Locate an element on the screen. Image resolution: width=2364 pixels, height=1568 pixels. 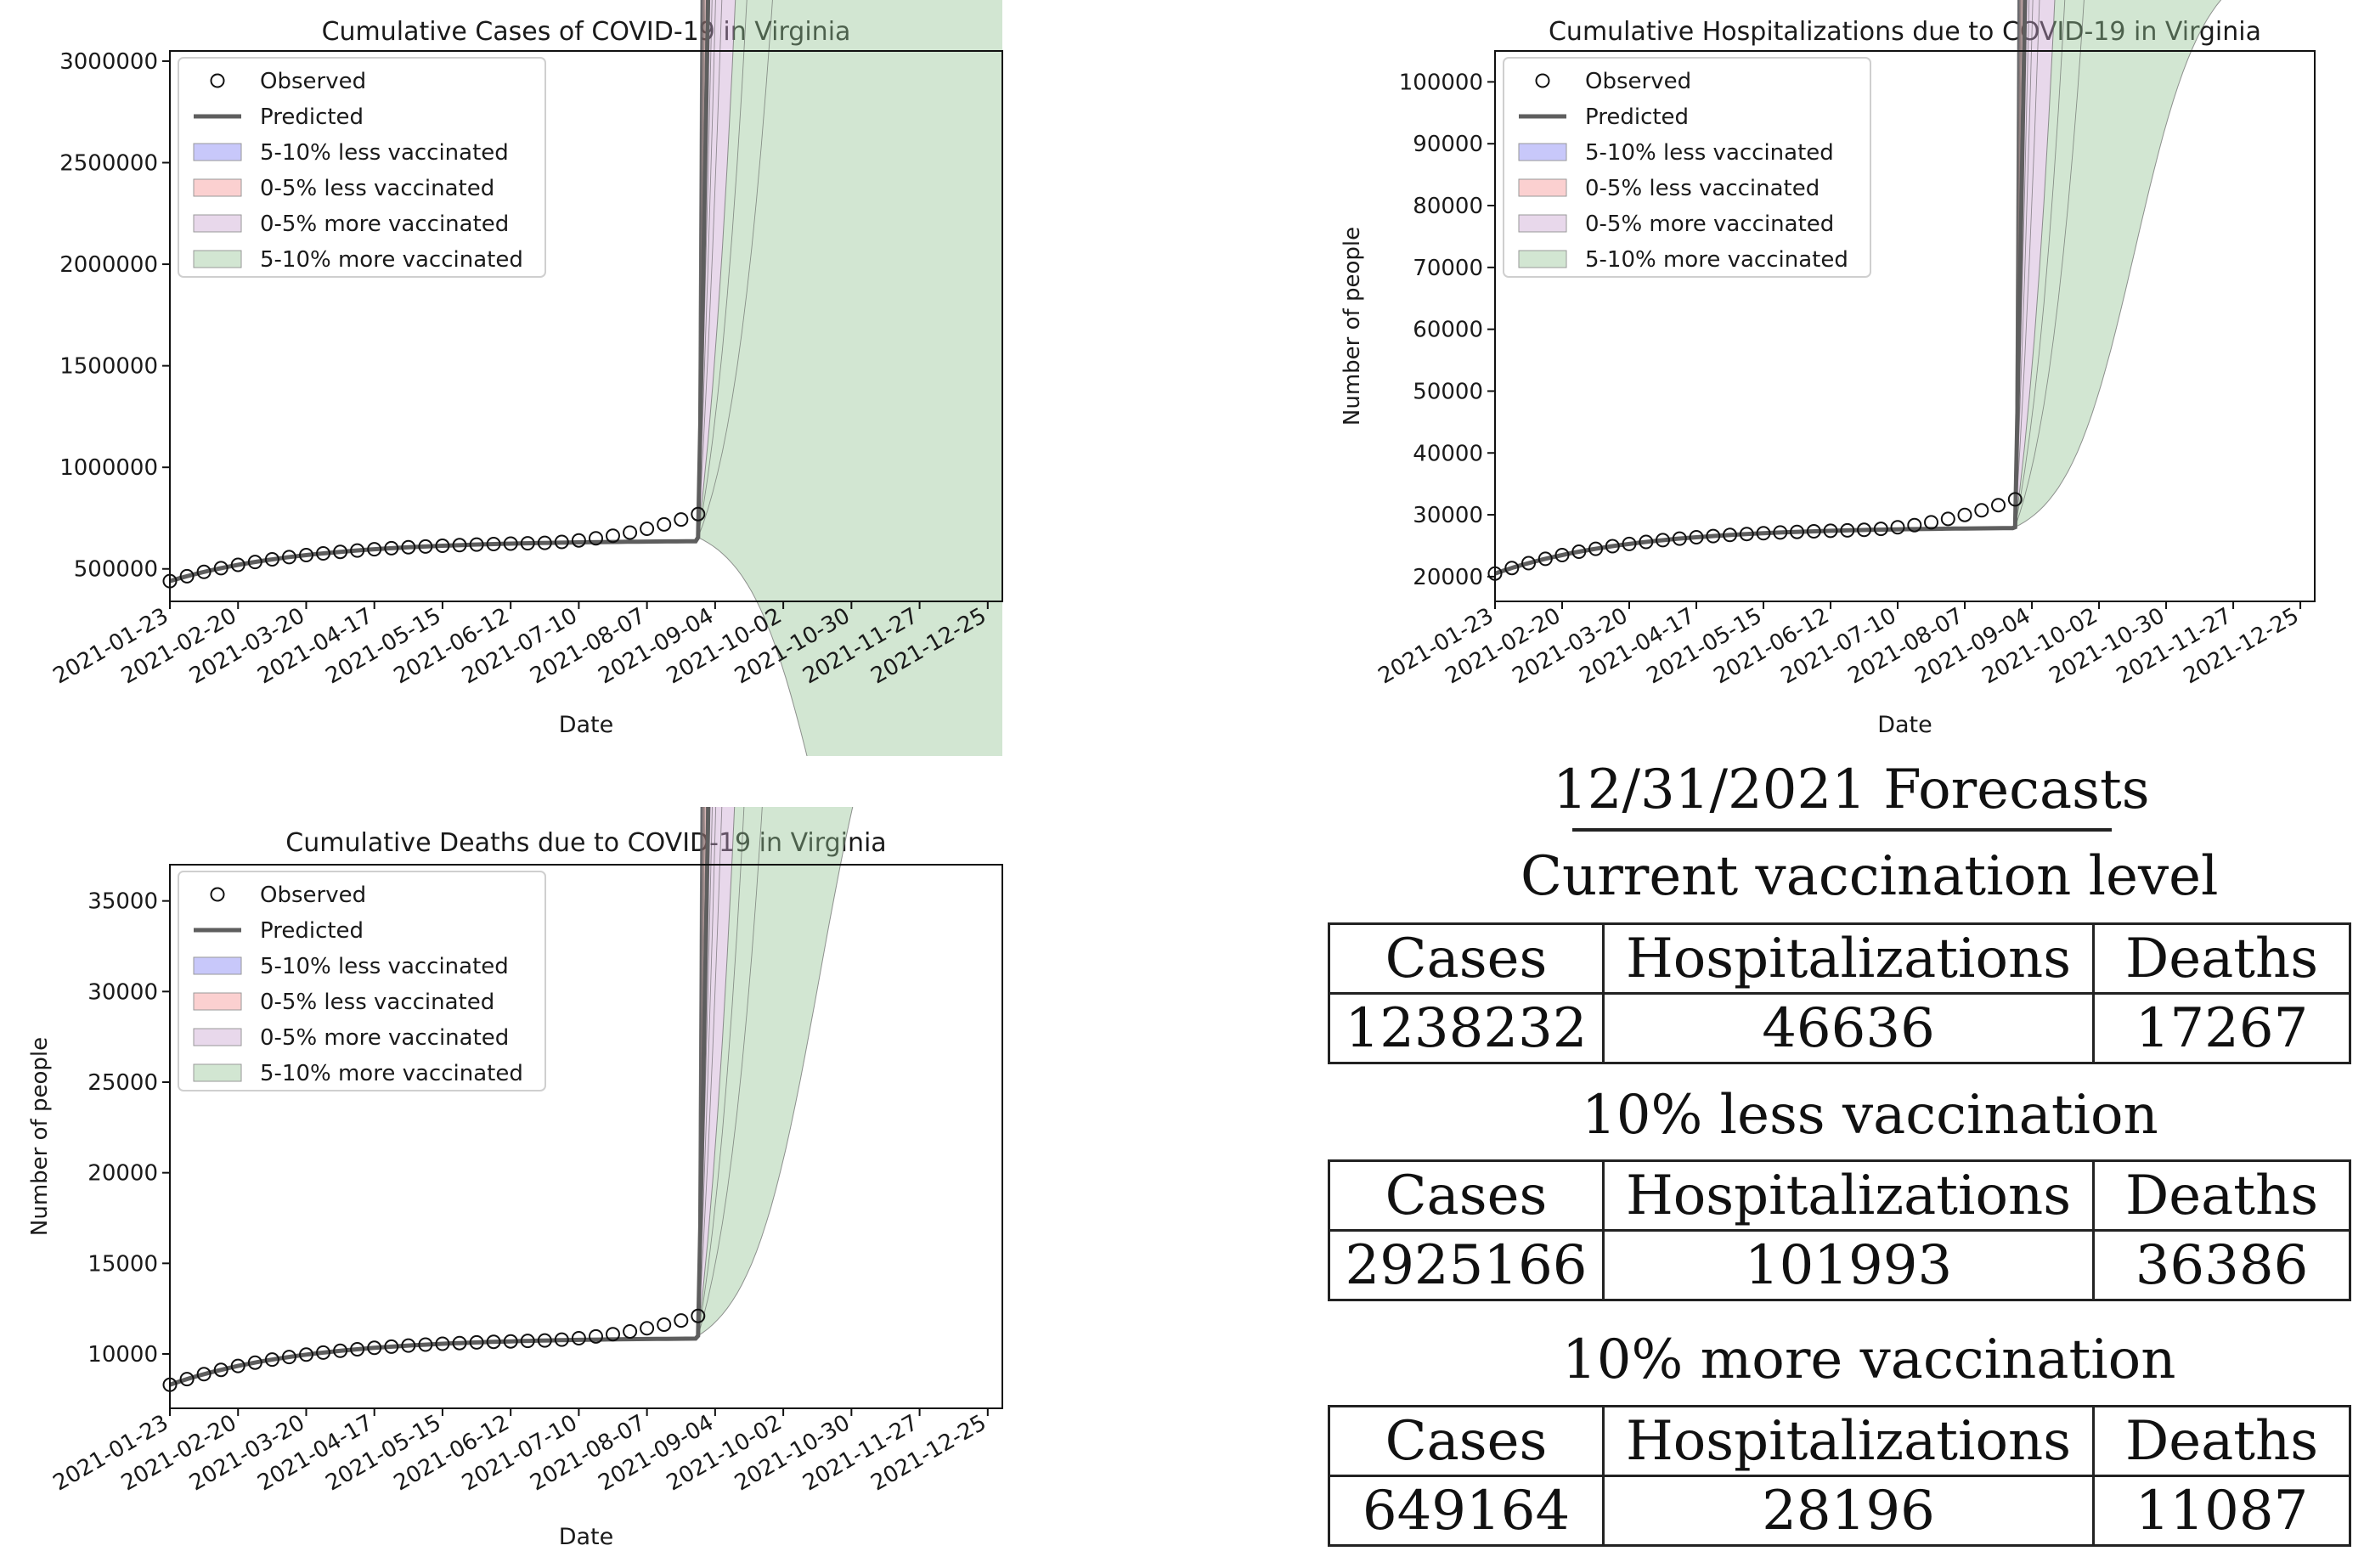
y-tick-label: 100000 is located at coordinates (1441, 82).